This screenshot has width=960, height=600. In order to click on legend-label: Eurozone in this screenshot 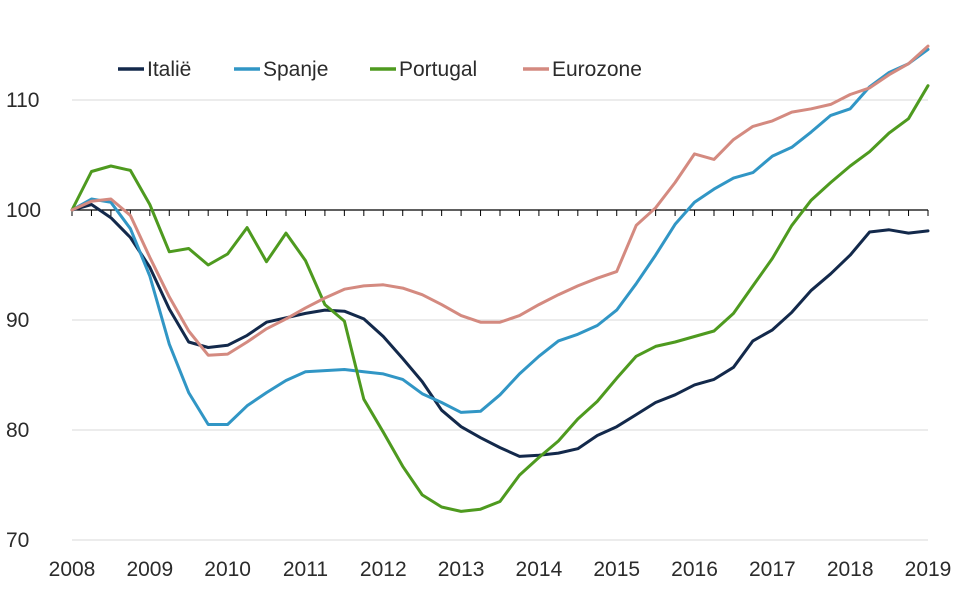, I will do `click(597, 69)`.